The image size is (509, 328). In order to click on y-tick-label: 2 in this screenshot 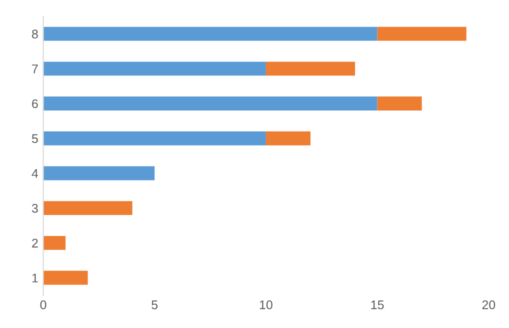, I will do `click(35, 243)`.